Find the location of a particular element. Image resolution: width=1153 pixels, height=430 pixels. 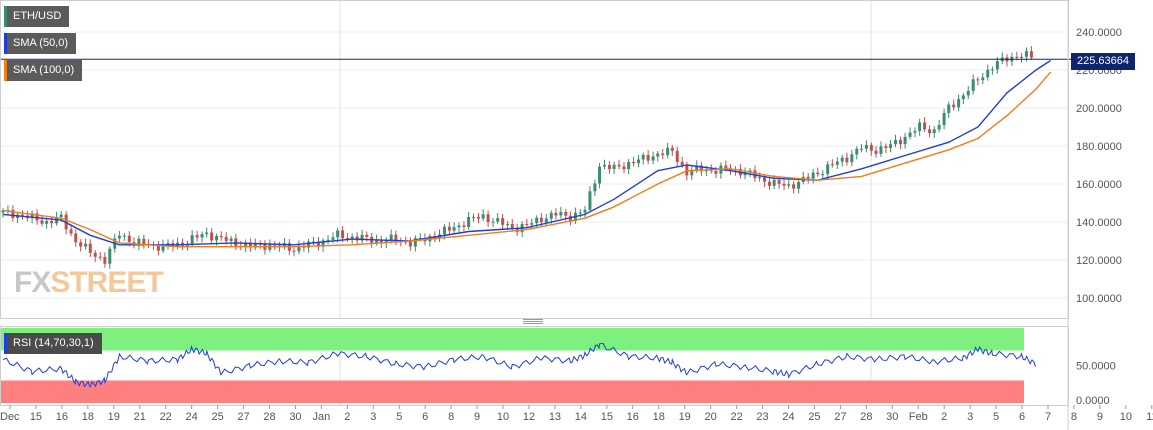

x-tick-label: 21 is located at coordinates (140, 417).